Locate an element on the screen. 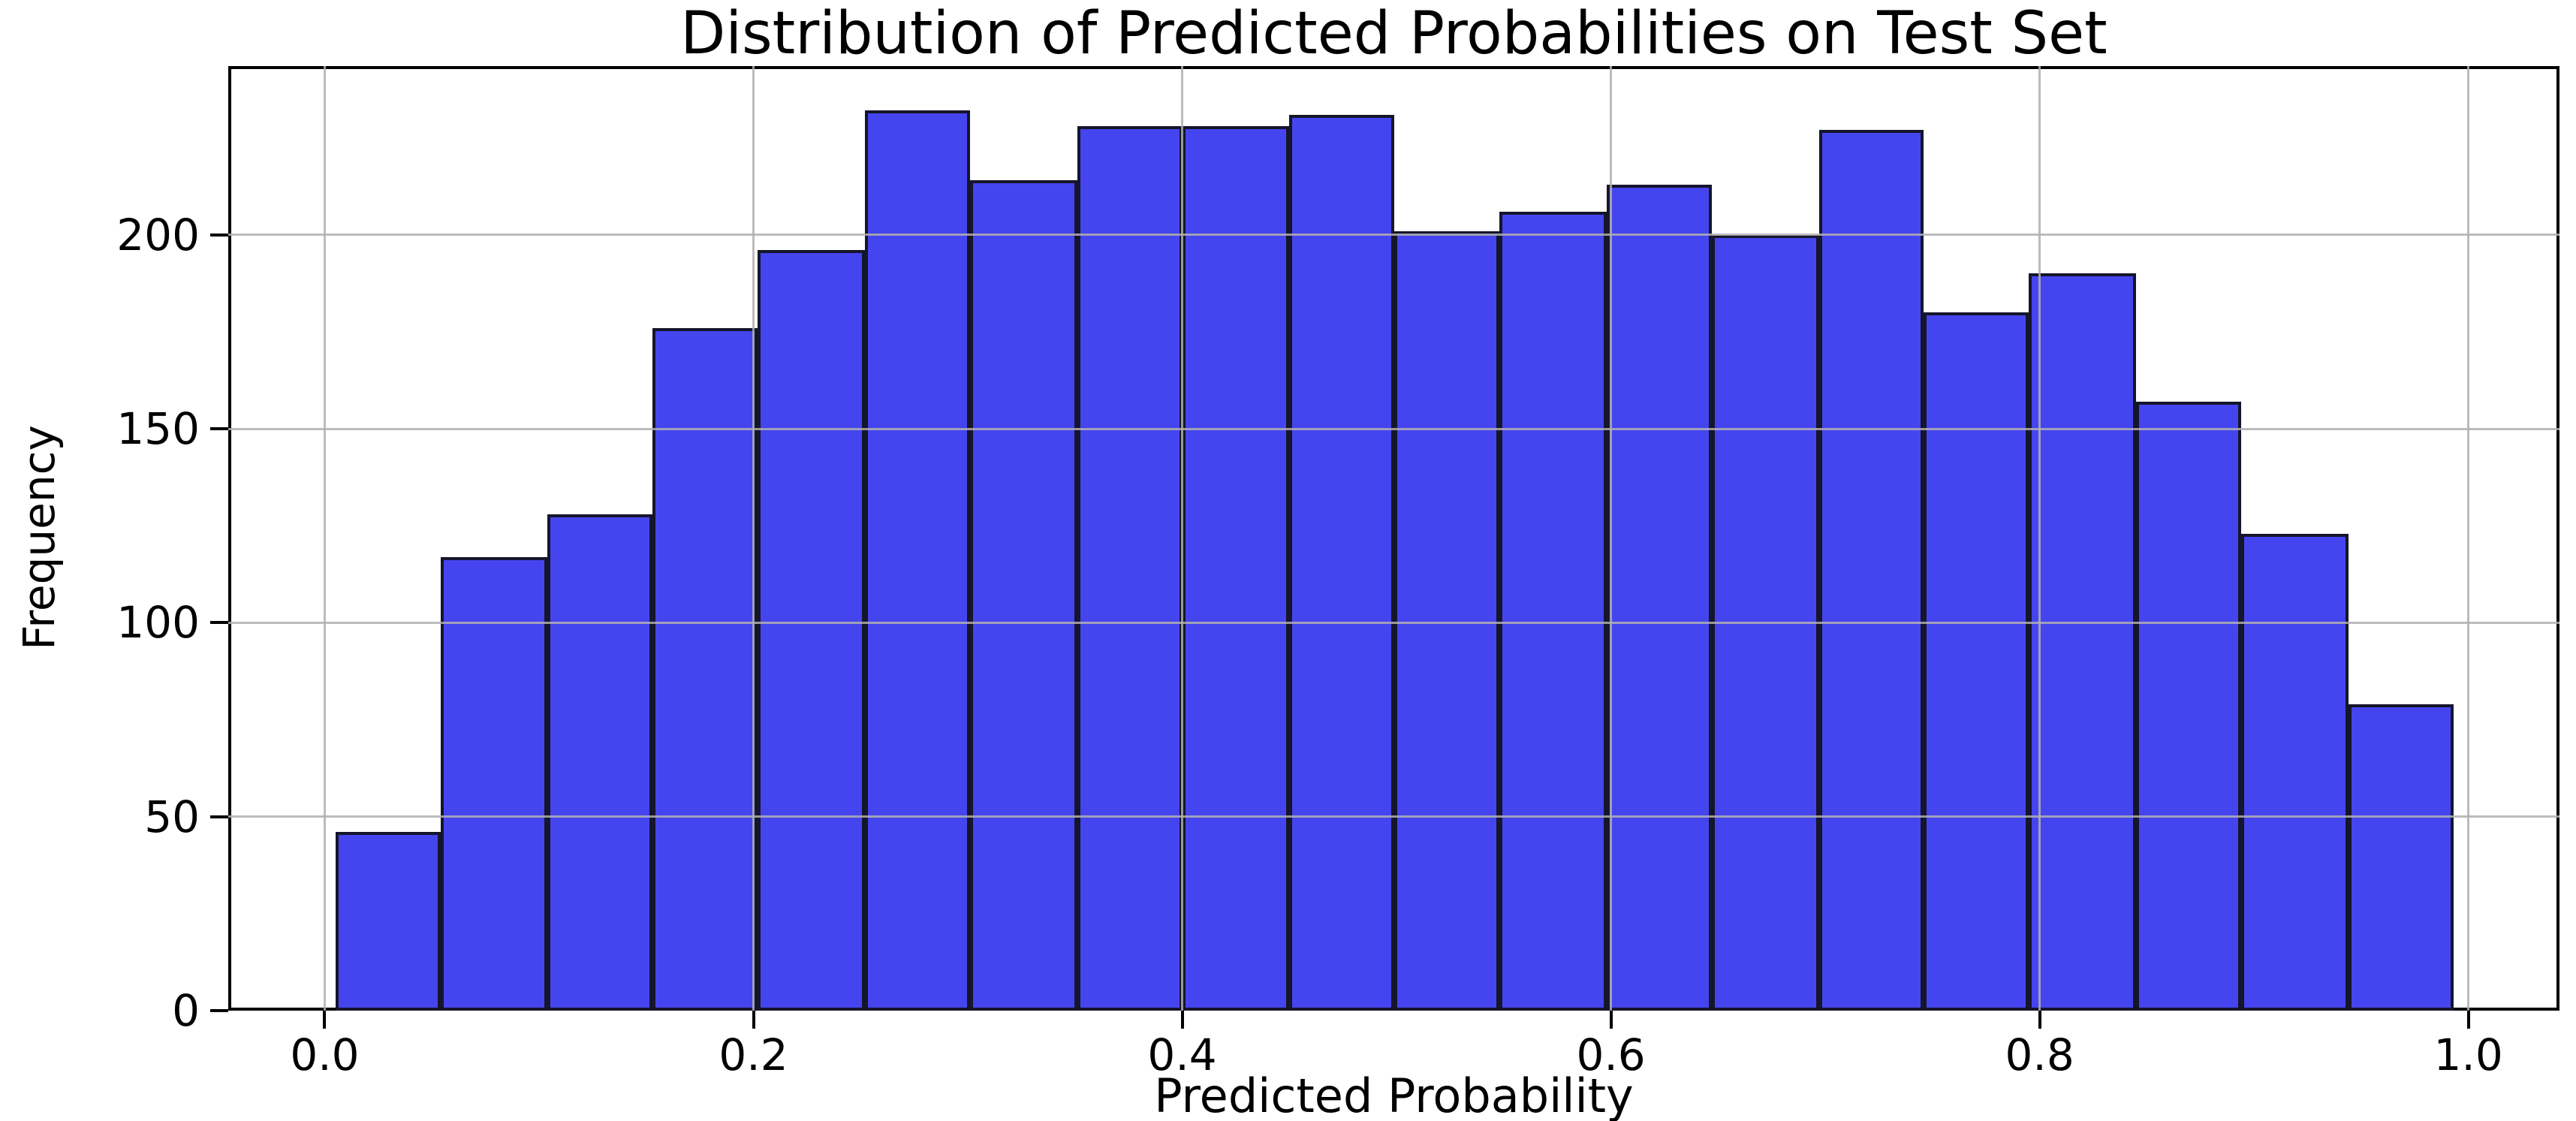 This screenshot has width=2576, height=1121. y-tick-label: 150 is located at coordinates (158, 429).